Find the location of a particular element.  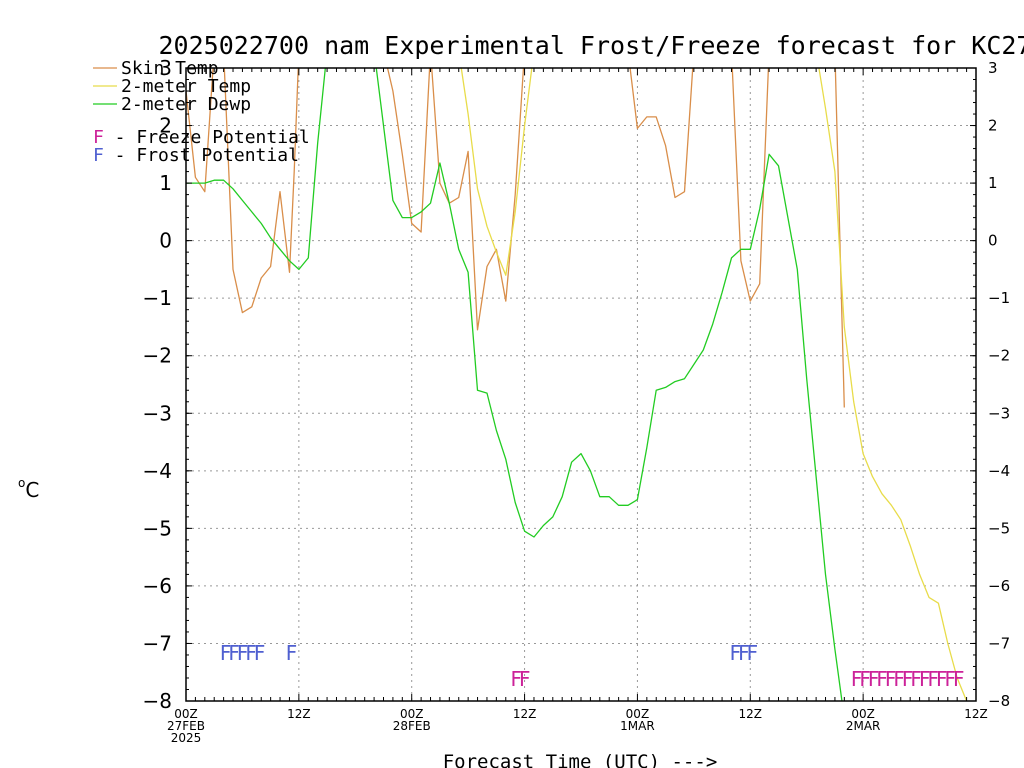

y-axis-left: −8 −7 −6 −5 −4 −3 −2 −1 0 1 2 3 is located at coordinates (167, 384).